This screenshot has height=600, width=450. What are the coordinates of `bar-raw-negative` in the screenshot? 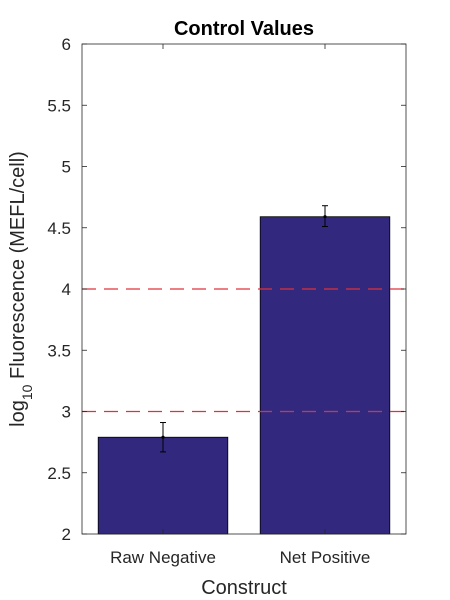 It's located at (163, 485).